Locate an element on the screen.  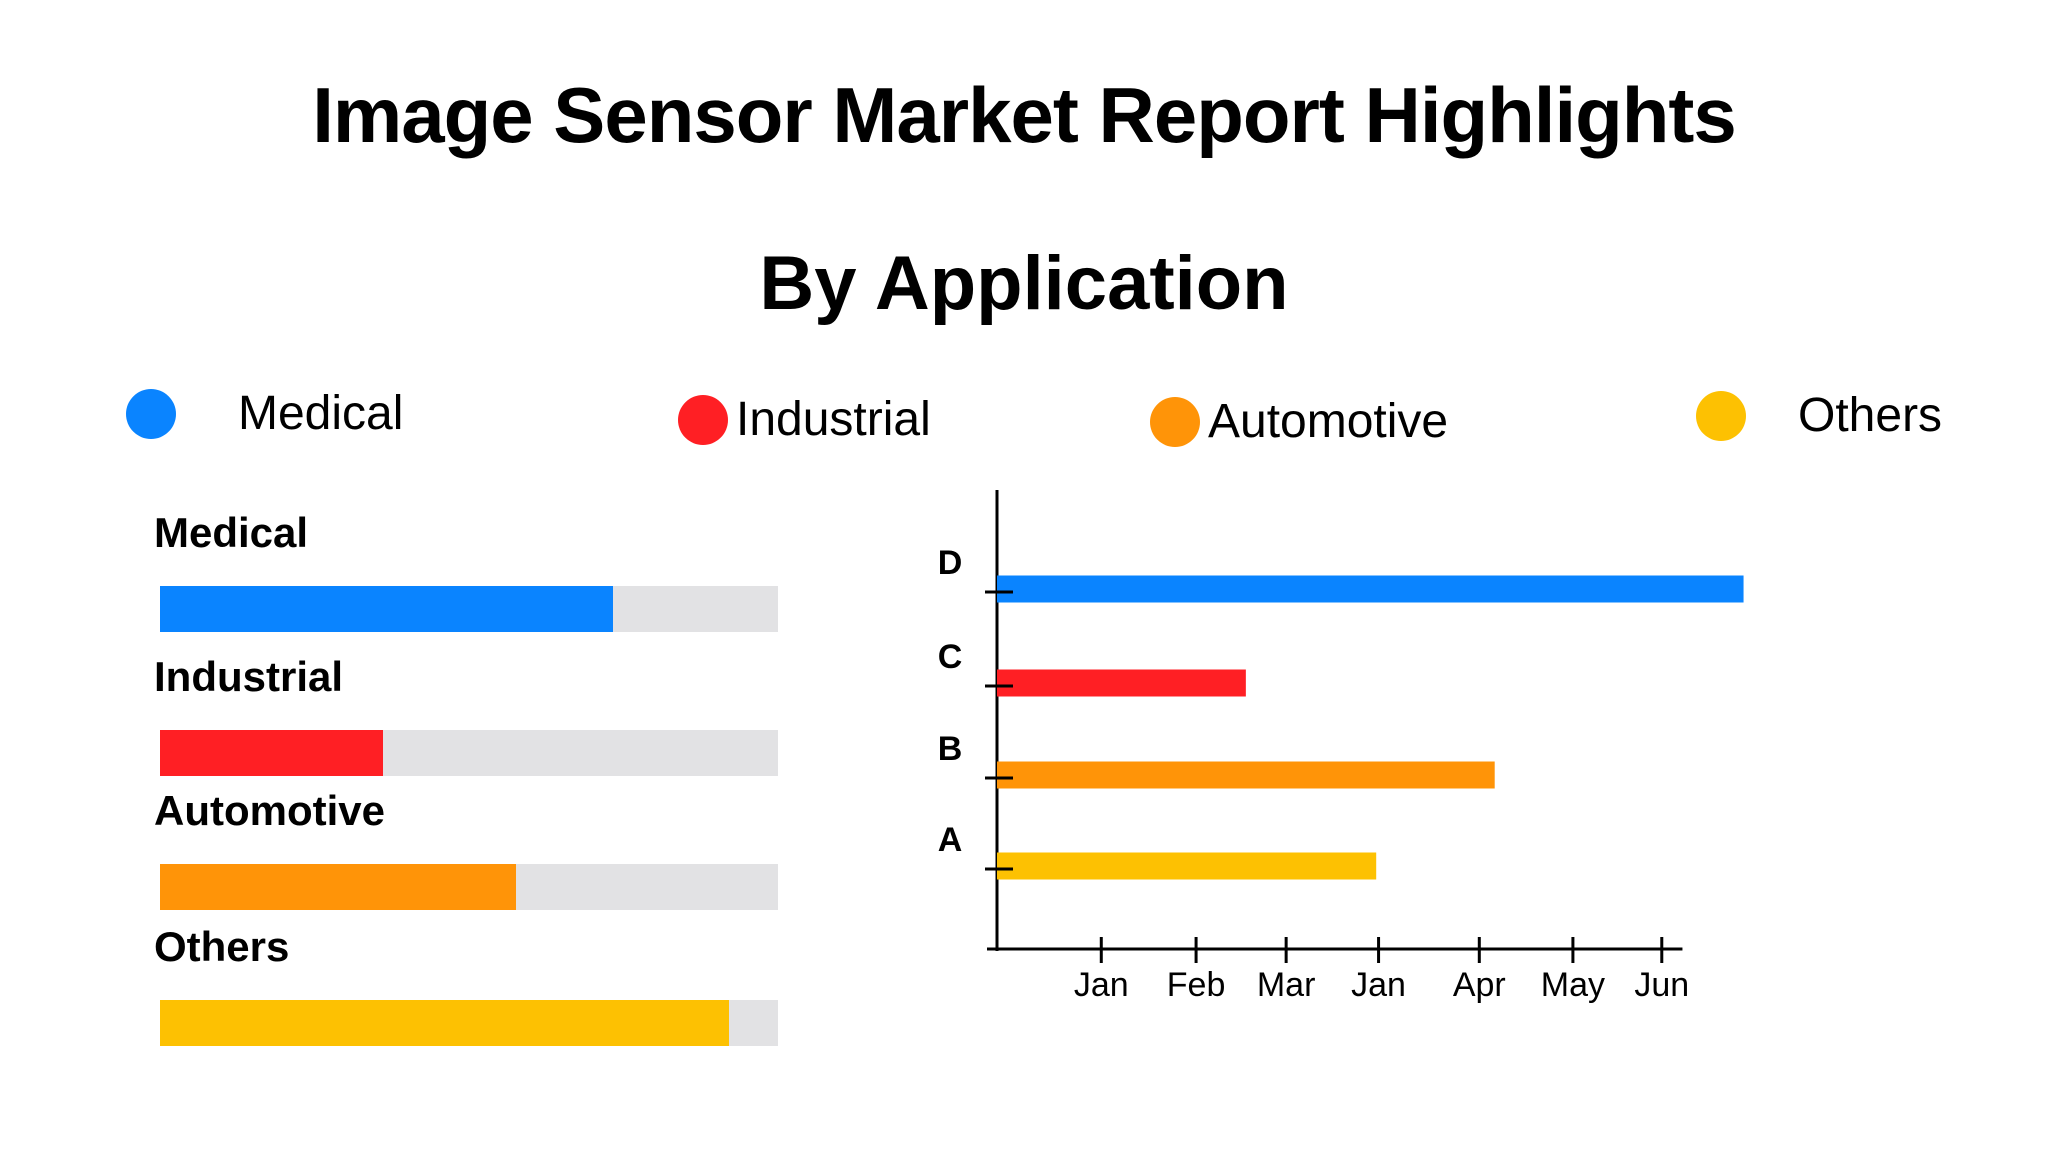
page-subtitle: By Application is located at coordinates (1024, 283).